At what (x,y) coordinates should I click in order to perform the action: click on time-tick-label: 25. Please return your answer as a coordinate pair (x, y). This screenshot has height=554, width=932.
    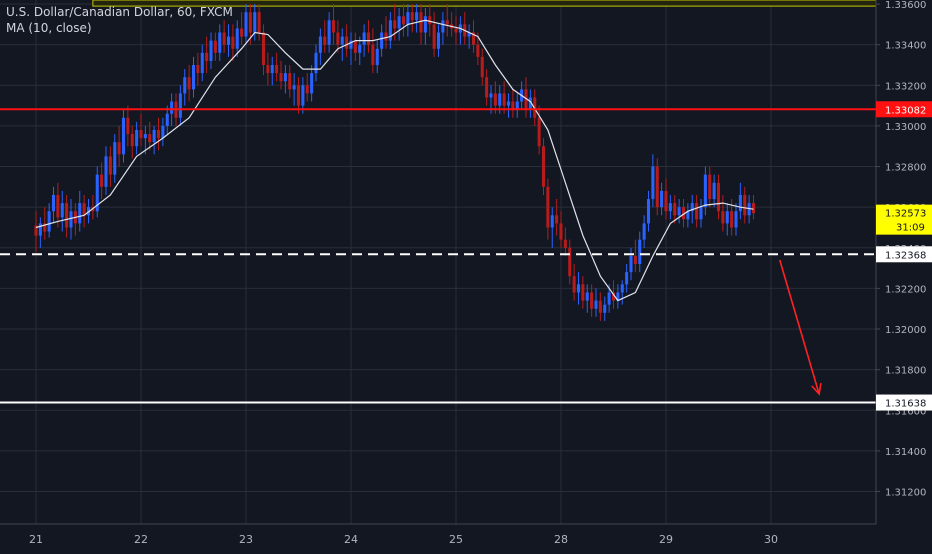
    Looking at the image, I should click on (456, 539).